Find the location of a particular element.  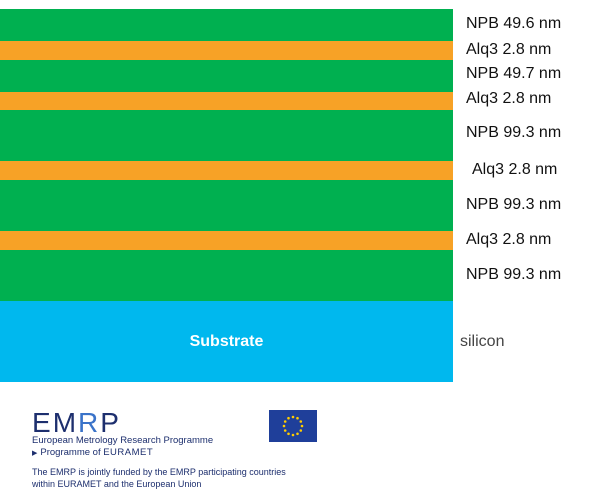

emrp-programme-name: European Metrology Research Programme is located at coordinates (123, 440).